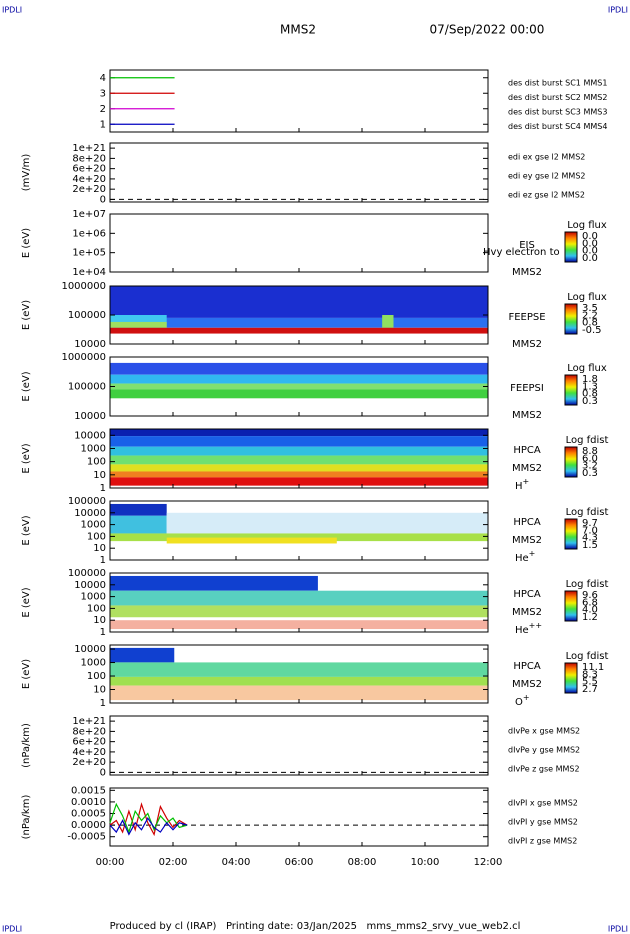  I want to click on colorbar-tick-label: 0.3, so click(590, 473).